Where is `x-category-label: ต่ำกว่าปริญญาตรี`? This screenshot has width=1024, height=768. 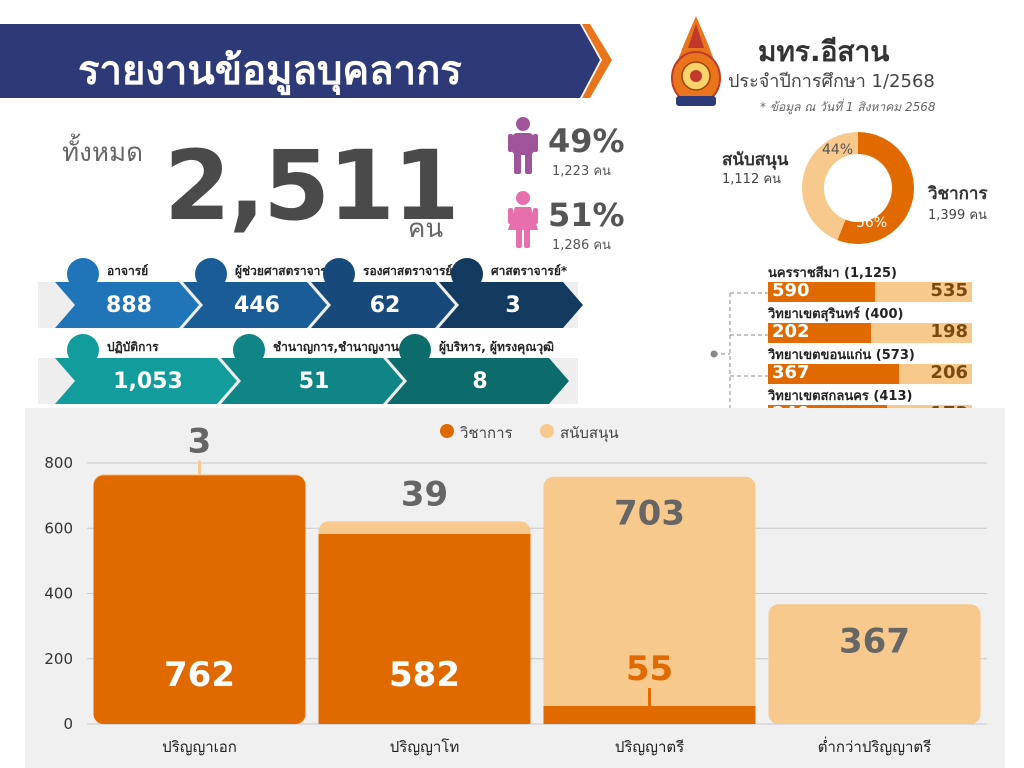 x-category-label: ต่ำกว่าปริญญาตรี is located at coordinates (874, 746).